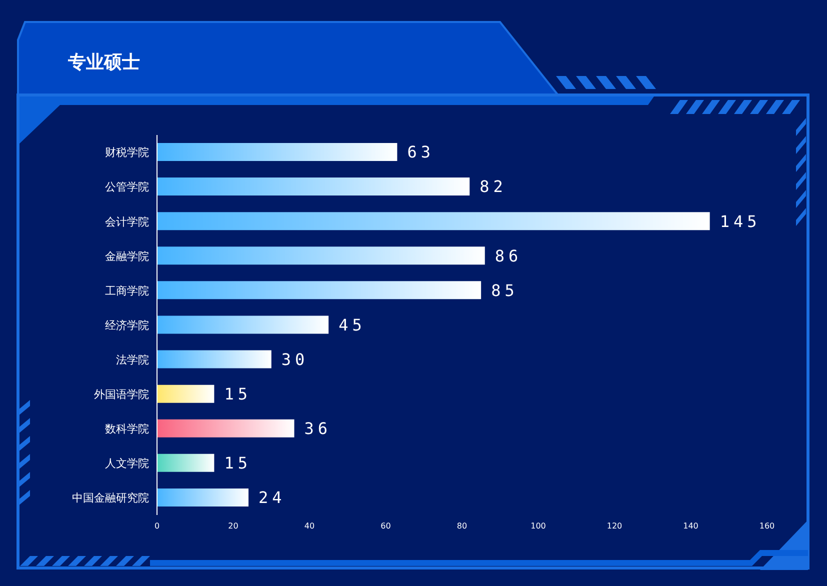 The height and width of the screenshot is (586, 827). I want to click on y-tick-label: 公管学院, so click(127, 187).